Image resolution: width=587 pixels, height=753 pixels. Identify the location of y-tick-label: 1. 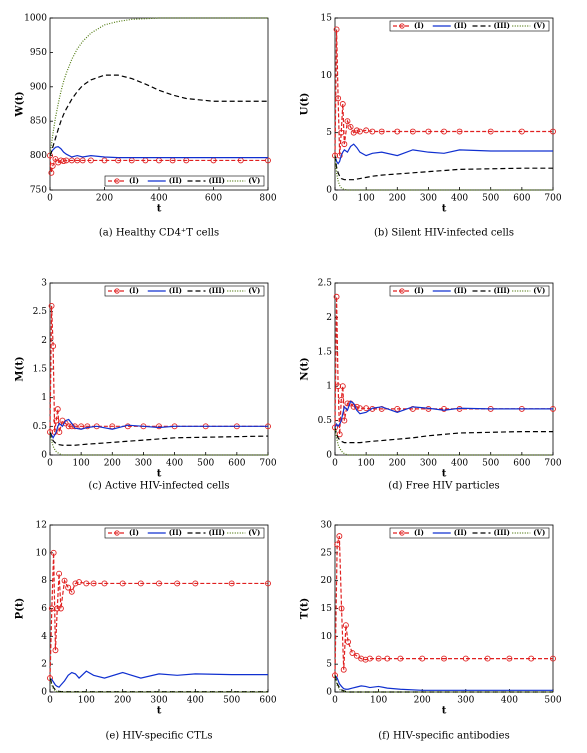
(44, 398).